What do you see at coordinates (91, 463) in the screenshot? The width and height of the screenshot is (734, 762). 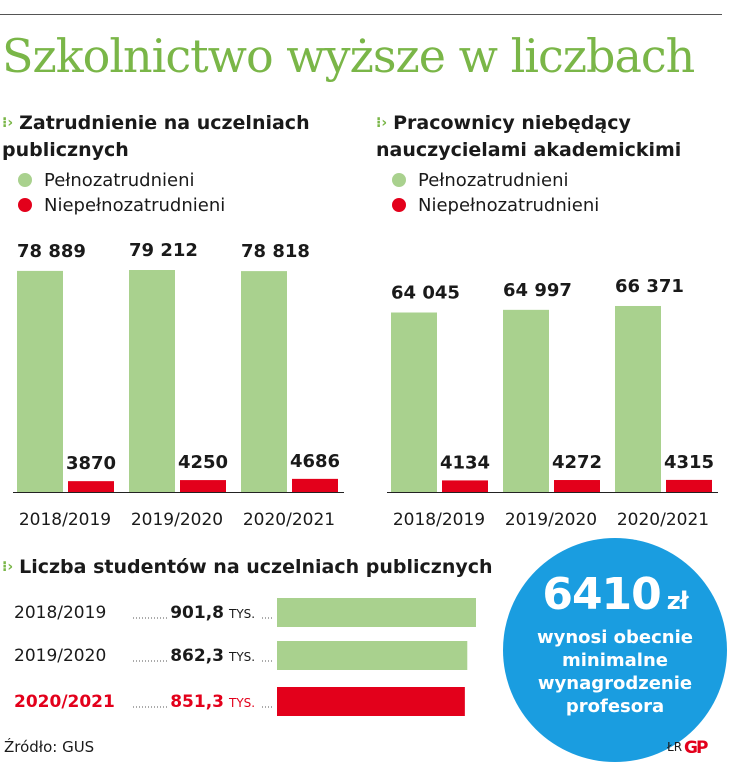 I see `bar-label-part: 3870` at bounding box center [91, 463].